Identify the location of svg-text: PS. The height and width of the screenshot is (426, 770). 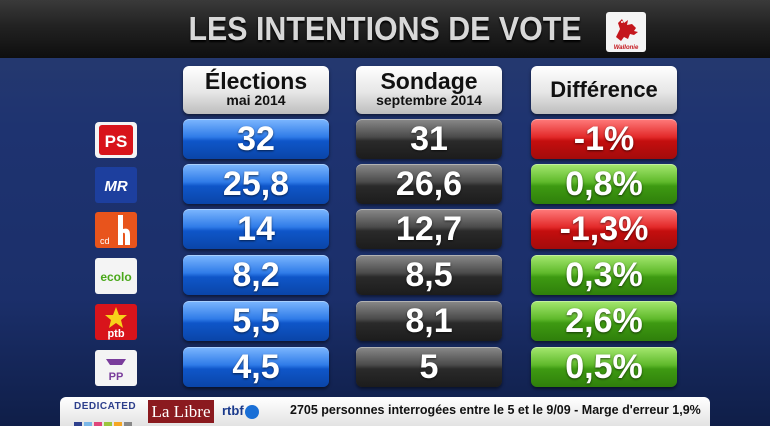
(116, 141).